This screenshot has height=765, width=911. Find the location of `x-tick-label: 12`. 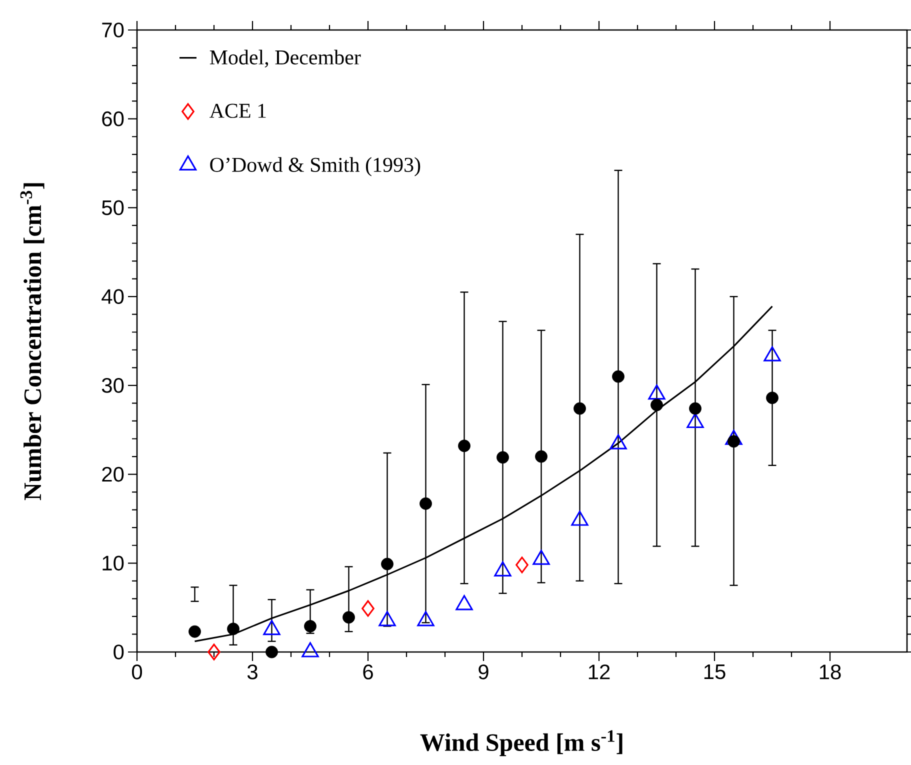

x-tick-label: 12 is located at coordinates (599, 672).